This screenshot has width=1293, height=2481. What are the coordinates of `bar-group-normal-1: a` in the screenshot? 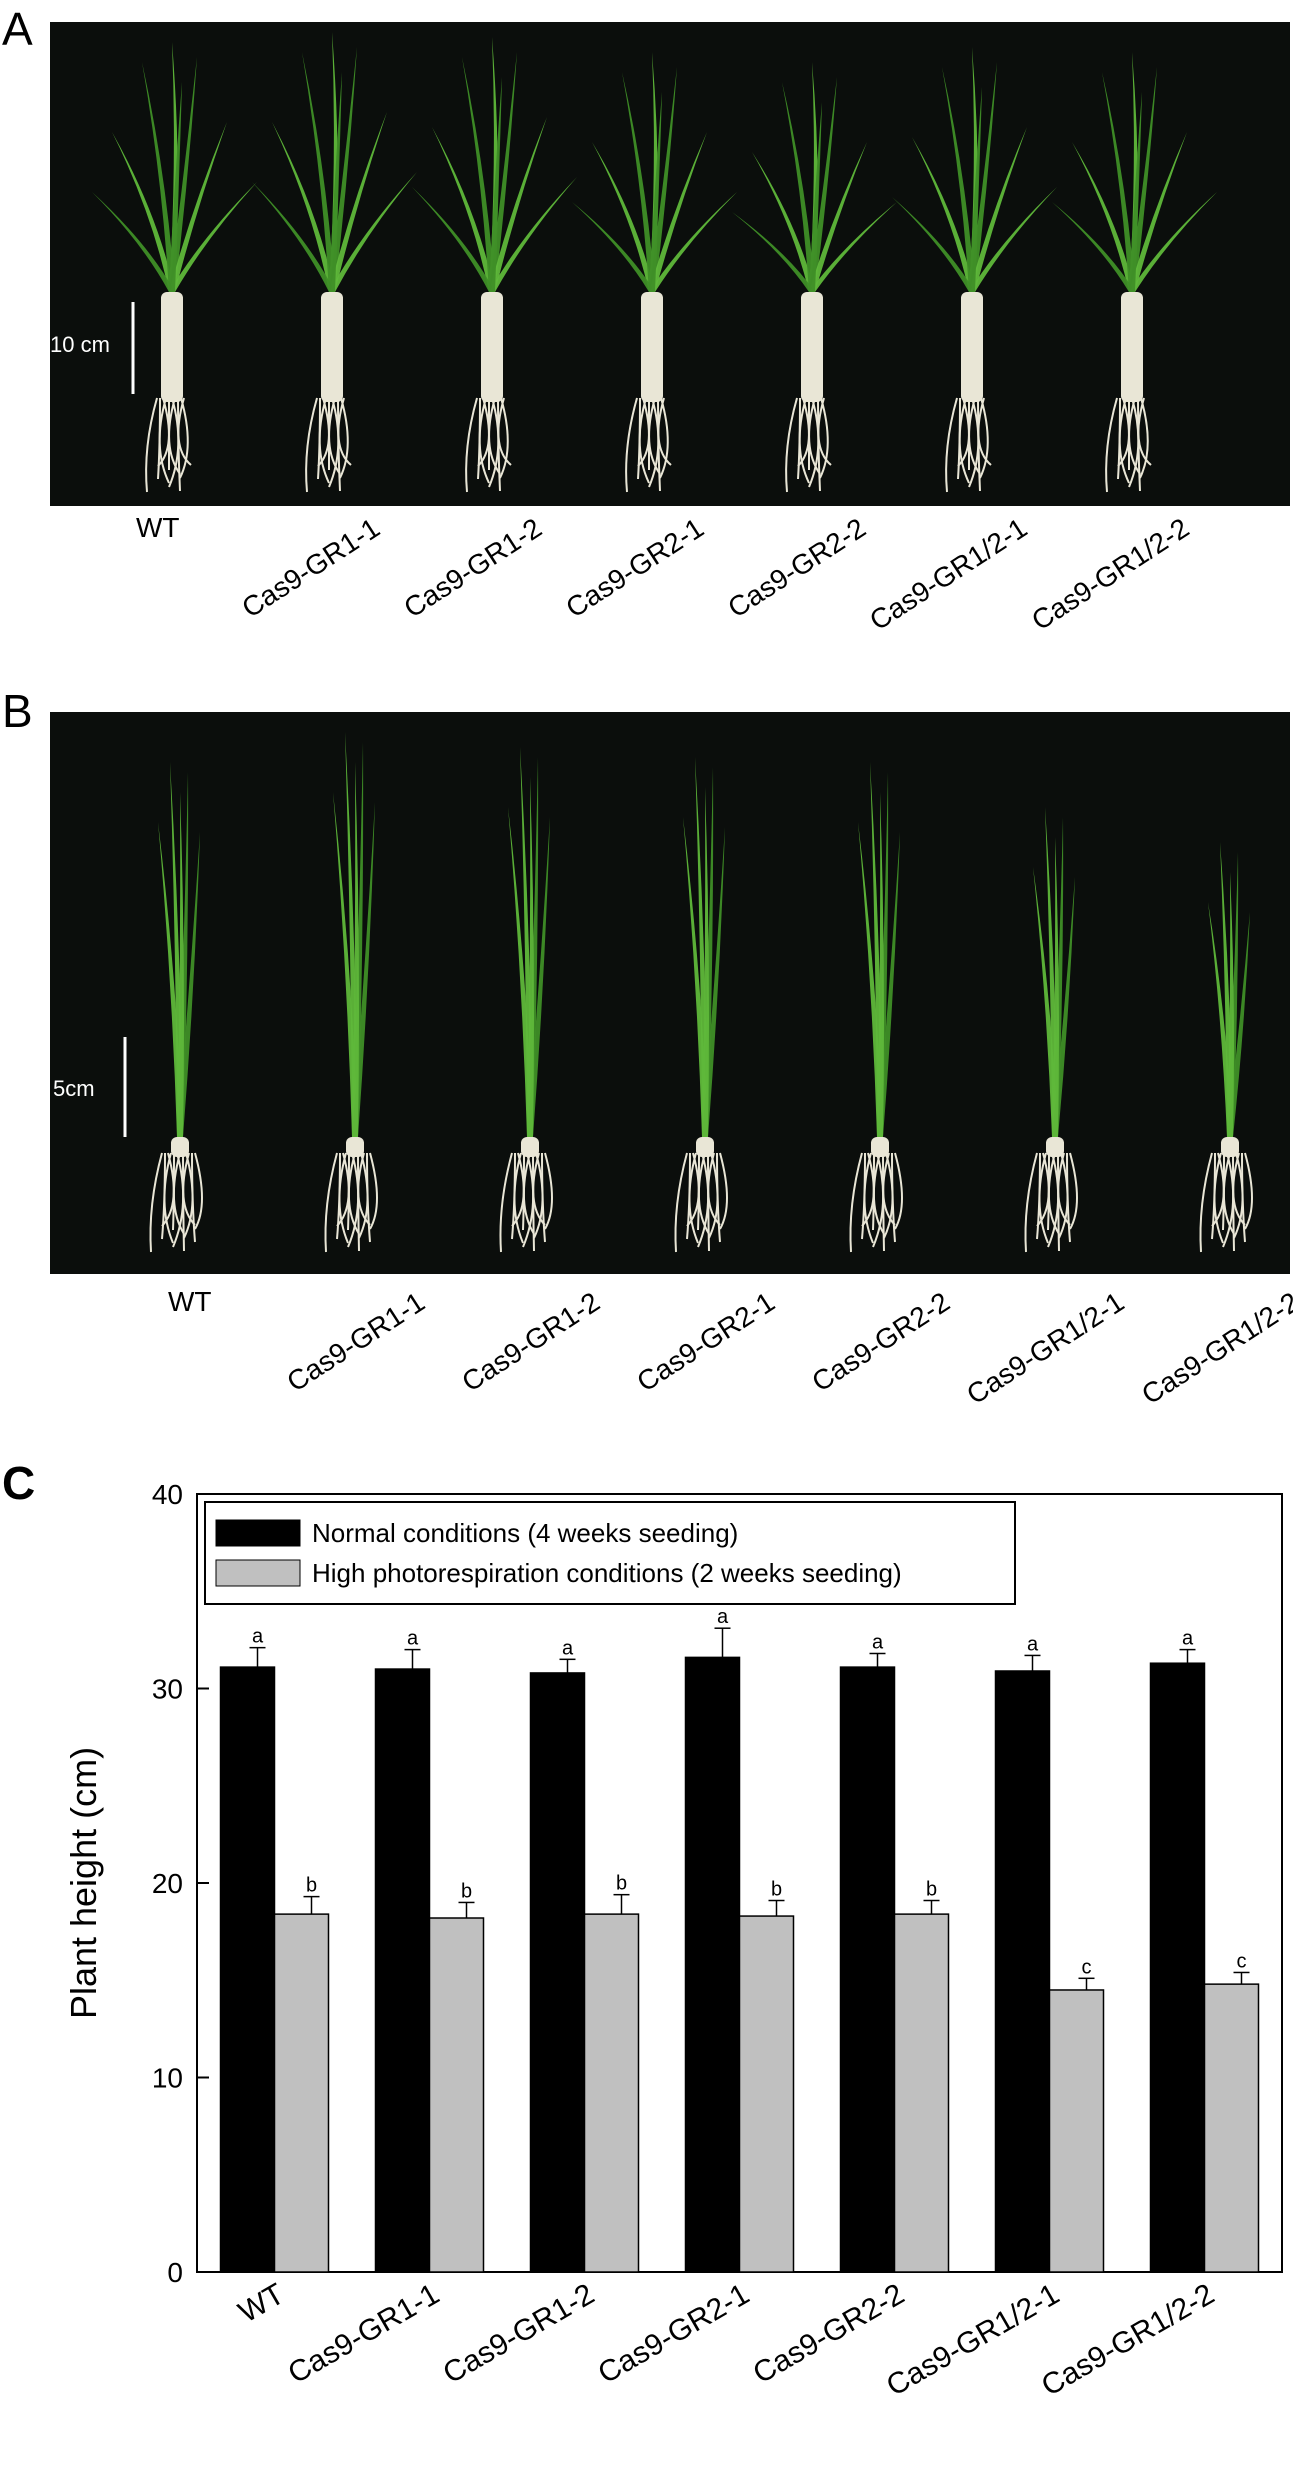 It's located at (247, 1949).